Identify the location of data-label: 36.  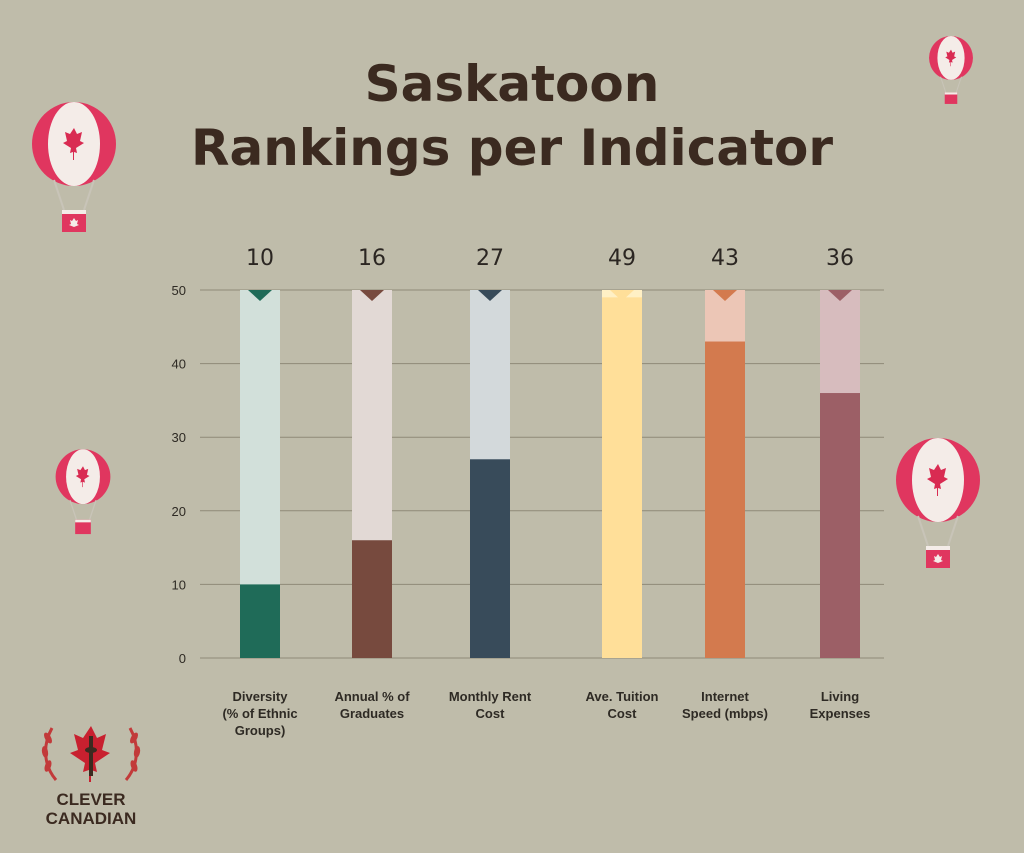
(840, 258).